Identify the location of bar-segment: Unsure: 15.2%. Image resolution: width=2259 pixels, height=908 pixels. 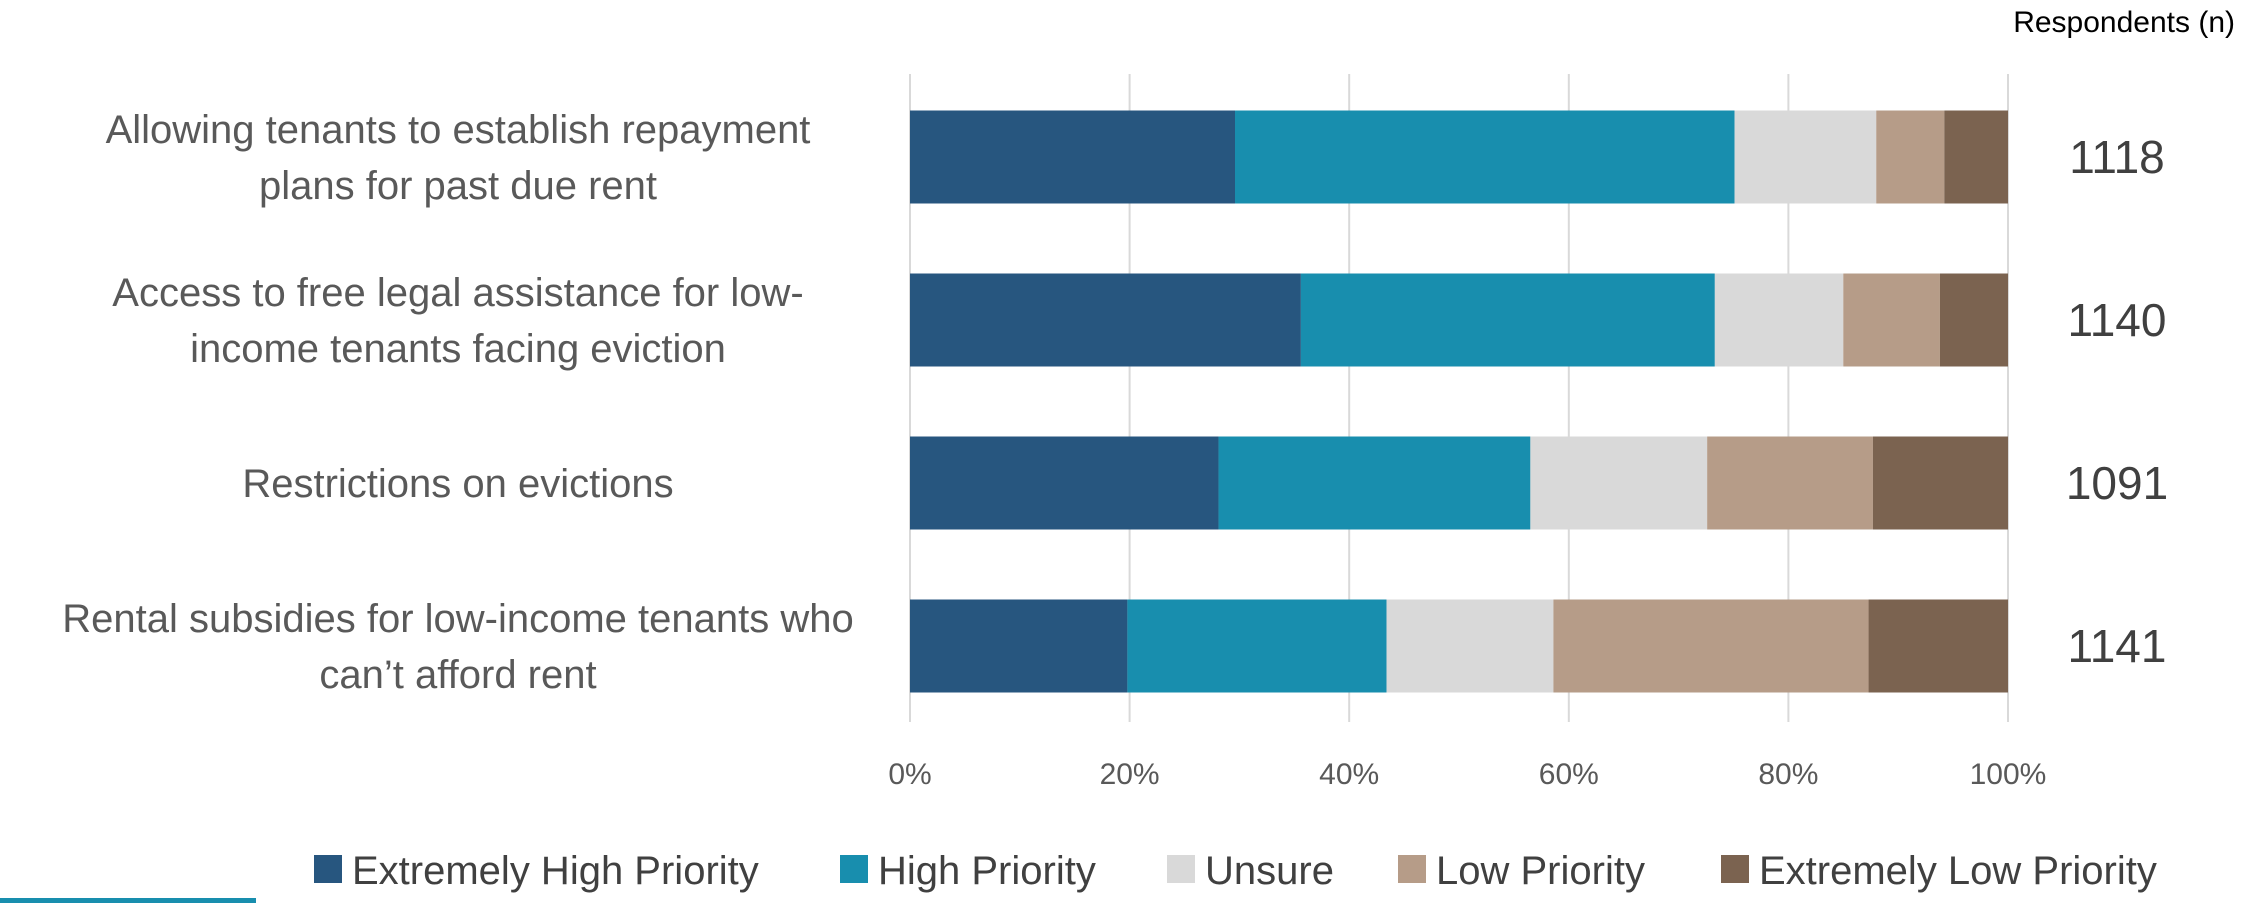
(1470, 646).